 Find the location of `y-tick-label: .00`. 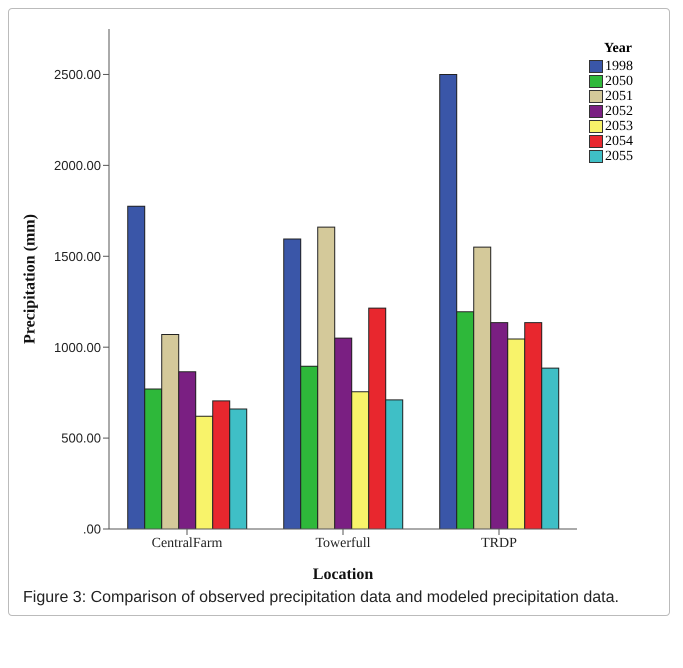

y-tick-label: .00 is located at coordinates (91, 529).